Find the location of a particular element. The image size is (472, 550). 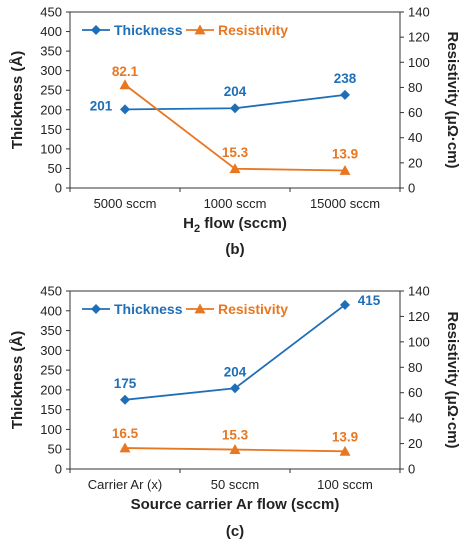

x-tick-label: 50 sccm is located at coordinates (235, 484).